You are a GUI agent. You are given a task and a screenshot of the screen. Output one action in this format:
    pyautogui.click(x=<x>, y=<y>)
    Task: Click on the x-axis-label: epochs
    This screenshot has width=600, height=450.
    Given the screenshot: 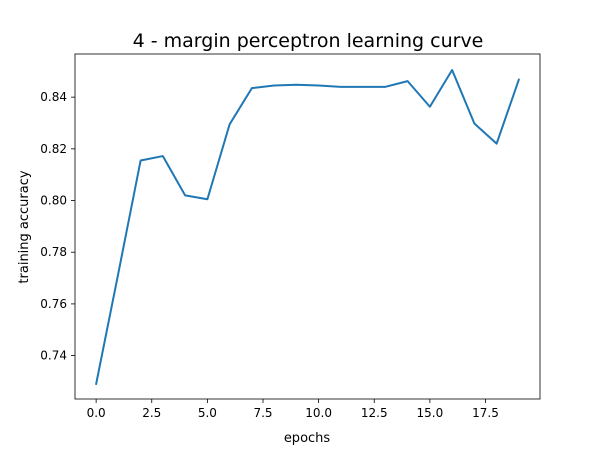 What is the action you would take?
    pyautogui.click(x=307, y=438)
    